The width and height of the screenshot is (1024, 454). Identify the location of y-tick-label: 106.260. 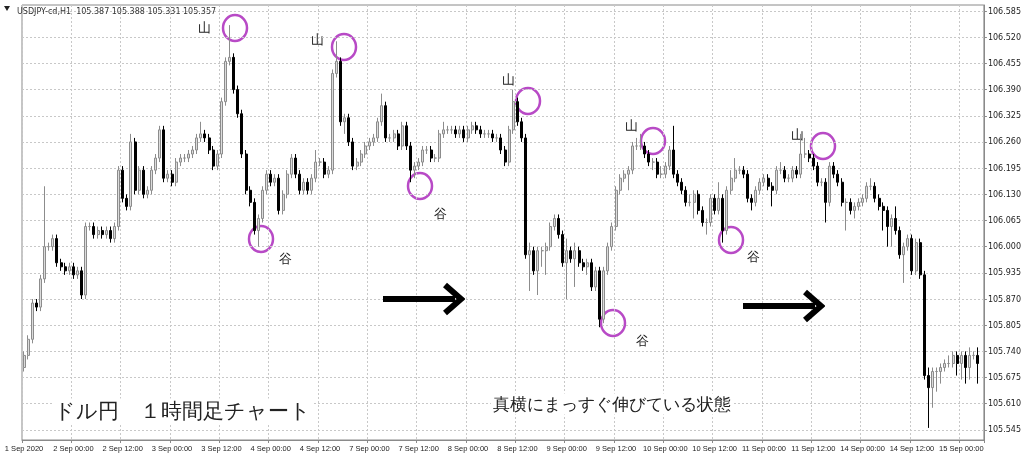
(1004, 142).